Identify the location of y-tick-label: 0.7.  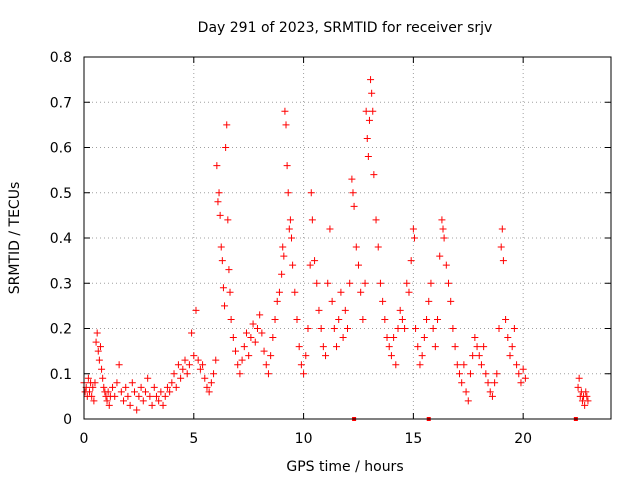
(61, 103).